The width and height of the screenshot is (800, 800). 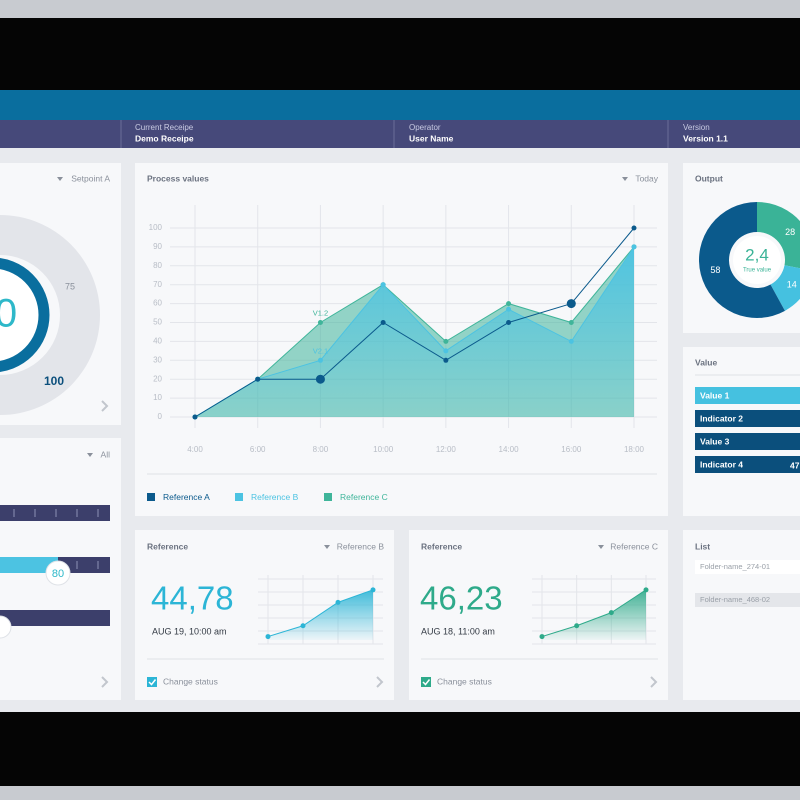 I want to click on y-tick-label: 30, so click(x=157, y=359).